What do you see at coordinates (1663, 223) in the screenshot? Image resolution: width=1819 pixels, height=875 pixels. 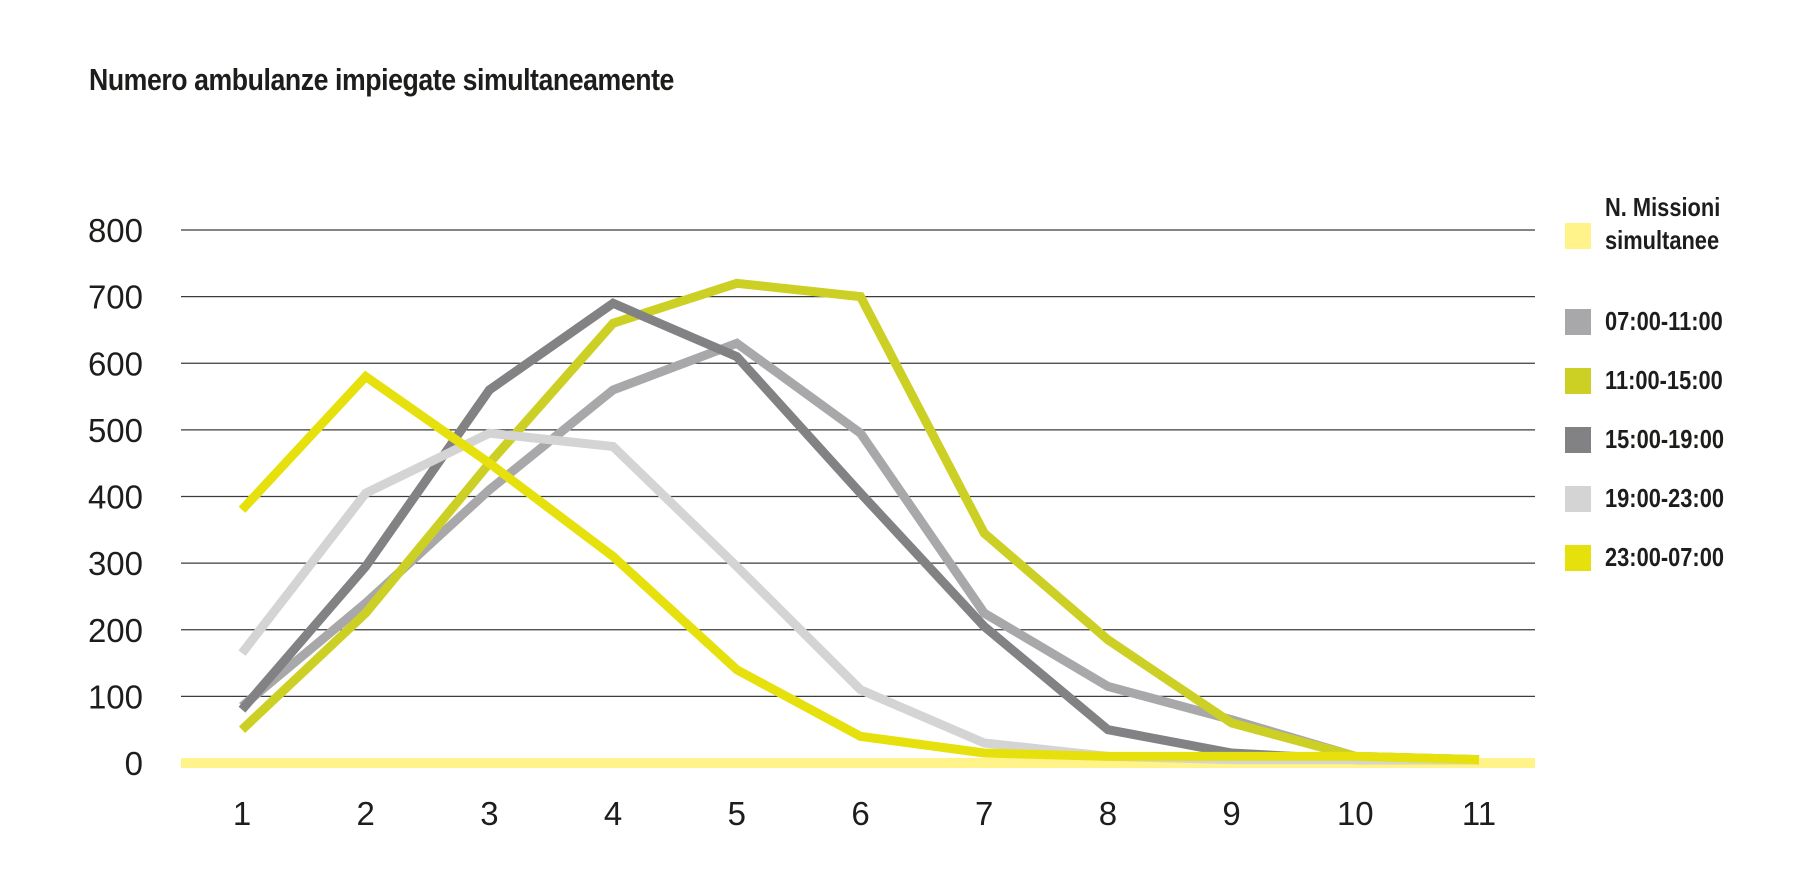 I see `legend-label: N. Missioni simultanee` at bounding box center [1663, 223].